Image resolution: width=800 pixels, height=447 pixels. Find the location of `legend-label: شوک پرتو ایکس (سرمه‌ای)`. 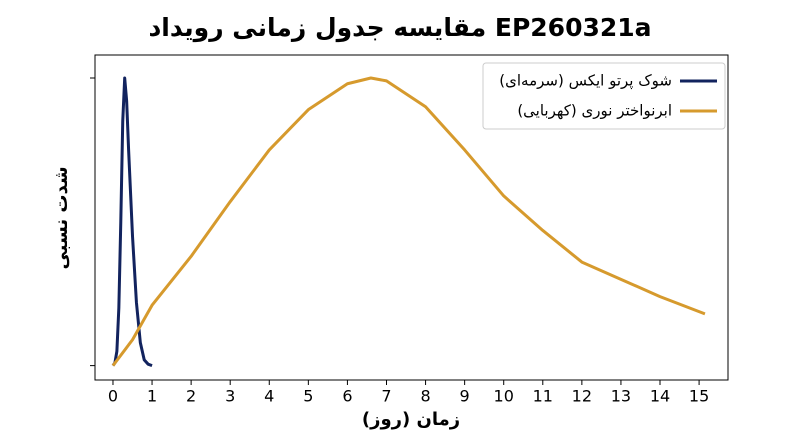

legend-label: شوک پرتو ایکس (سرمه‌ای) is located at coordinates (585, 81).